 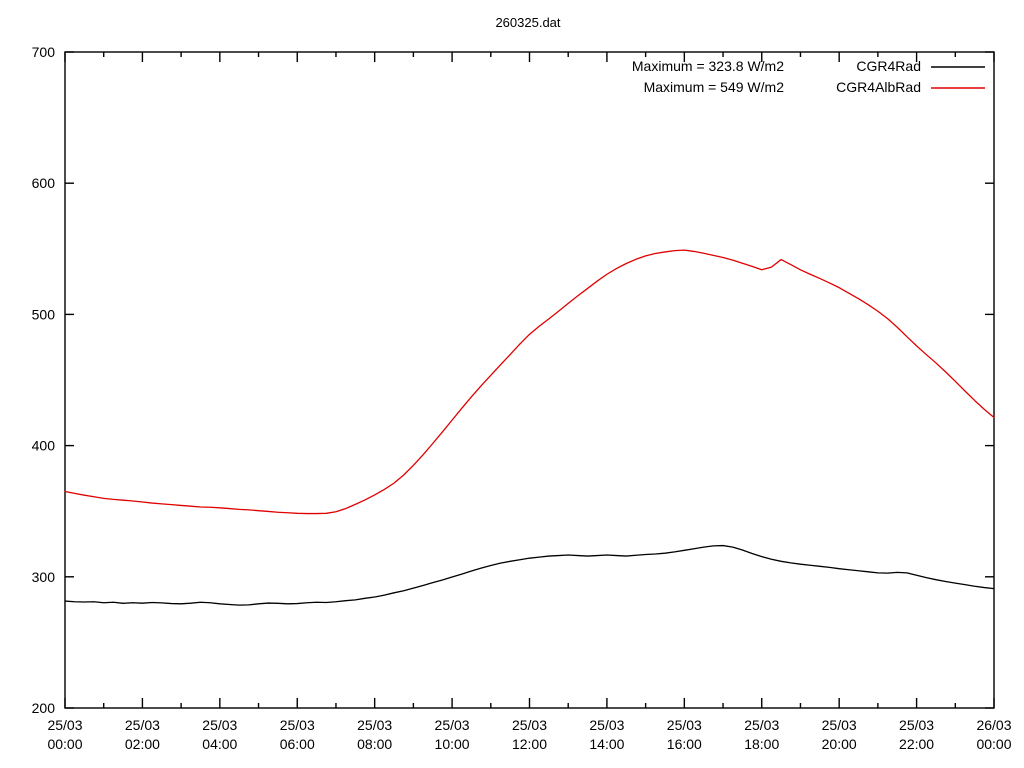 I want to click on x-tick-label-time: 10:00, so click(x=452, y=744).